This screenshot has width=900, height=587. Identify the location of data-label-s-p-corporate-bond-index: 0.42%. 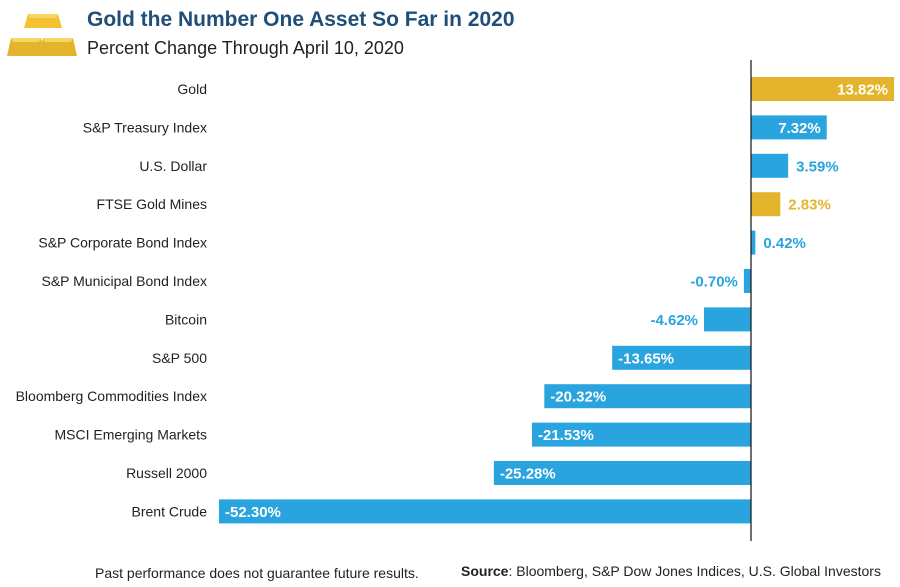
(784, 243).